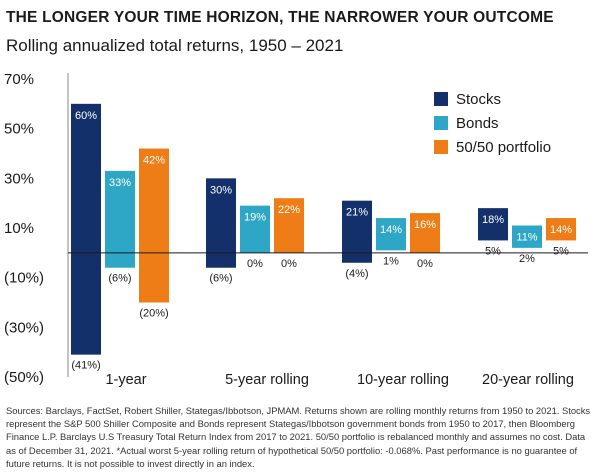 The height and width of the screenshot is (472, 600). What do you see at coordinates (403, 380) in the screenshot?
I see `x-category-label: 10-year rolling` at bounding box center [403, 380].